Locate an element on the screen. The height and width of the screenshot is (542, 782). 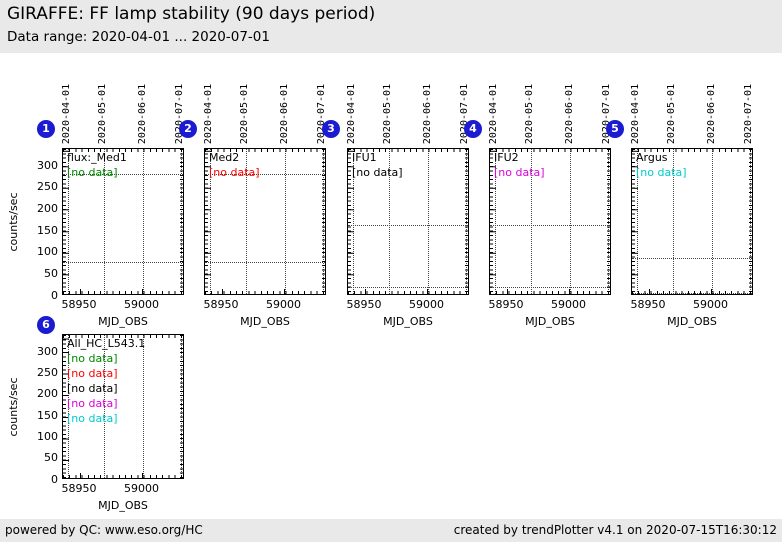
plot-labels: Med2 [no data] is located at coordinates (234, 165).